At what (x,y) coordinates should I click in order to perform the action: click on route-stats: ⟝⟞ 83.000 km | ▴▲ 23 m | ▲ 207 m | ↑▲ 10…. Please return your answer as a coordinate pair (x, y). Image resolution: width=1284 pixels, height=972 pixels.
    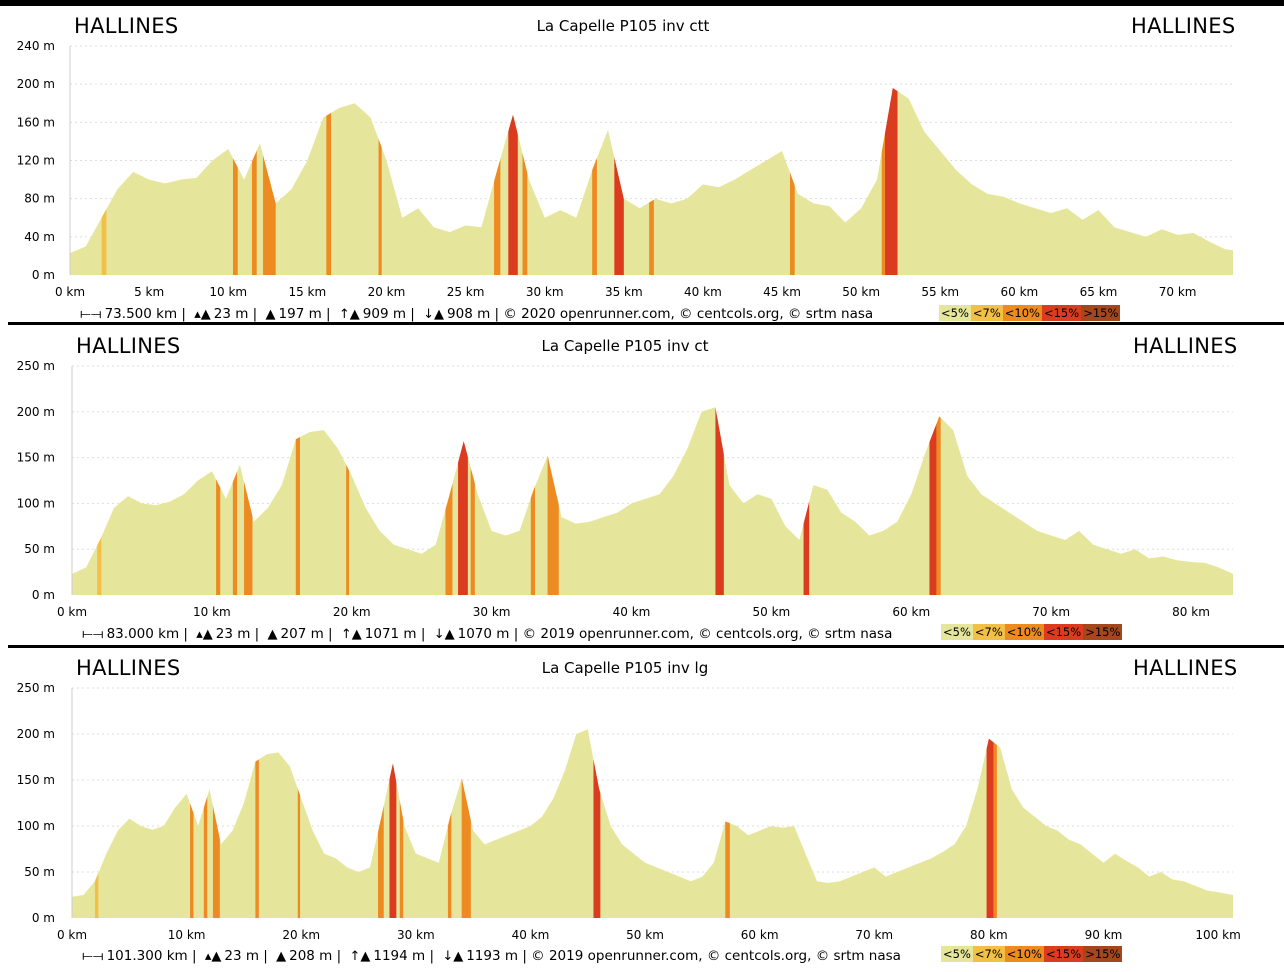
    Looking at the image, I should click on (487, 634).